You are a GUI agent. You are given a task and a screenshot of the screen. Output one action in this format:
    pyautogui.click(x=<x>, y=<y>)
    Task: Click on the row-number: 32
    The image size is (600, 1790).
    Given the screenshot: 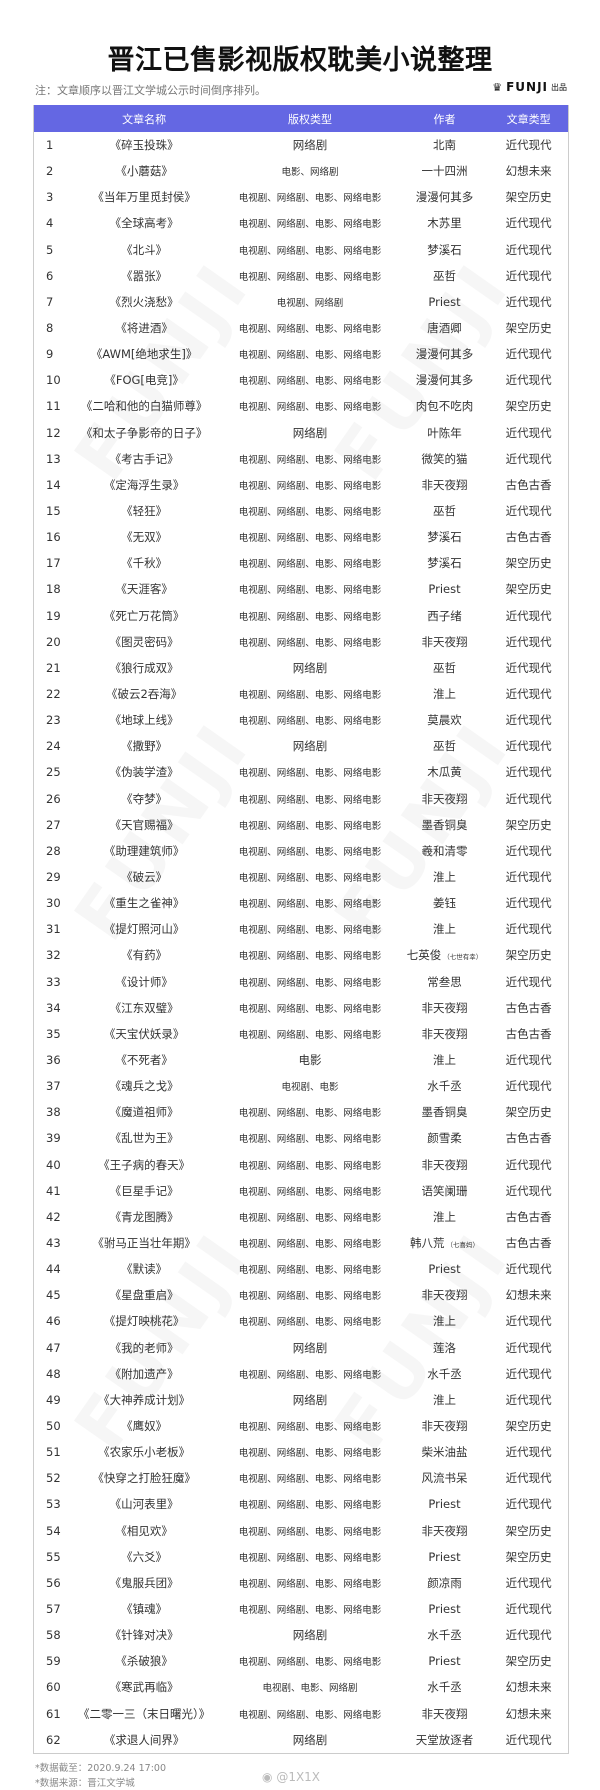 What is the action you would take?
    pyautogui.click(x=51, y=955)
    